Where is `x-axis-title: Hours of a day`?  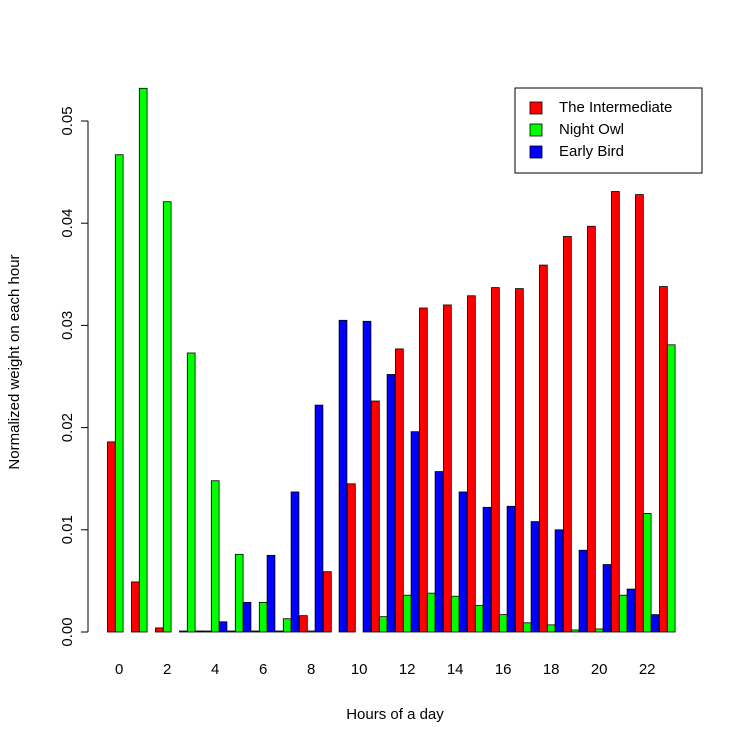 x-axis-title: Hours of a day is located at coordinates (395, 714).